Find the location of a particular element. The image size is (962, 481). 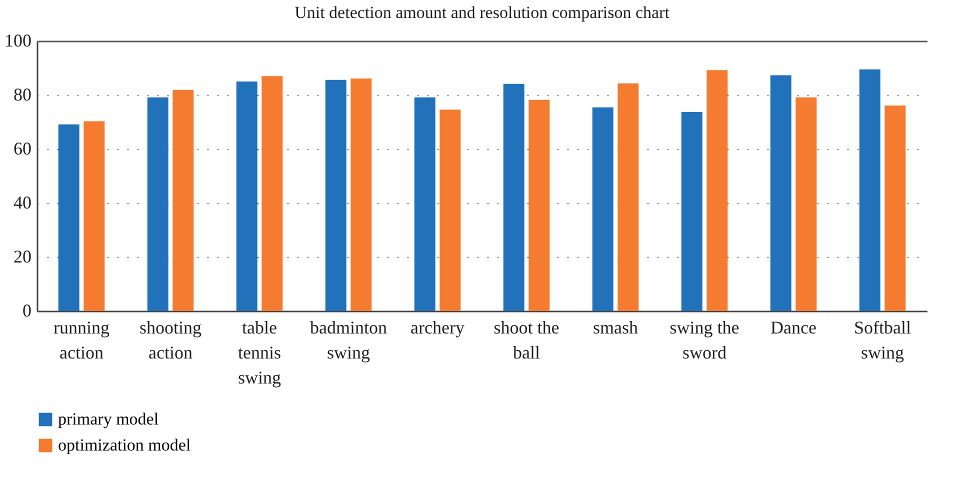

x-tick-label: shoot the ball is located at coordinates (527, 340).